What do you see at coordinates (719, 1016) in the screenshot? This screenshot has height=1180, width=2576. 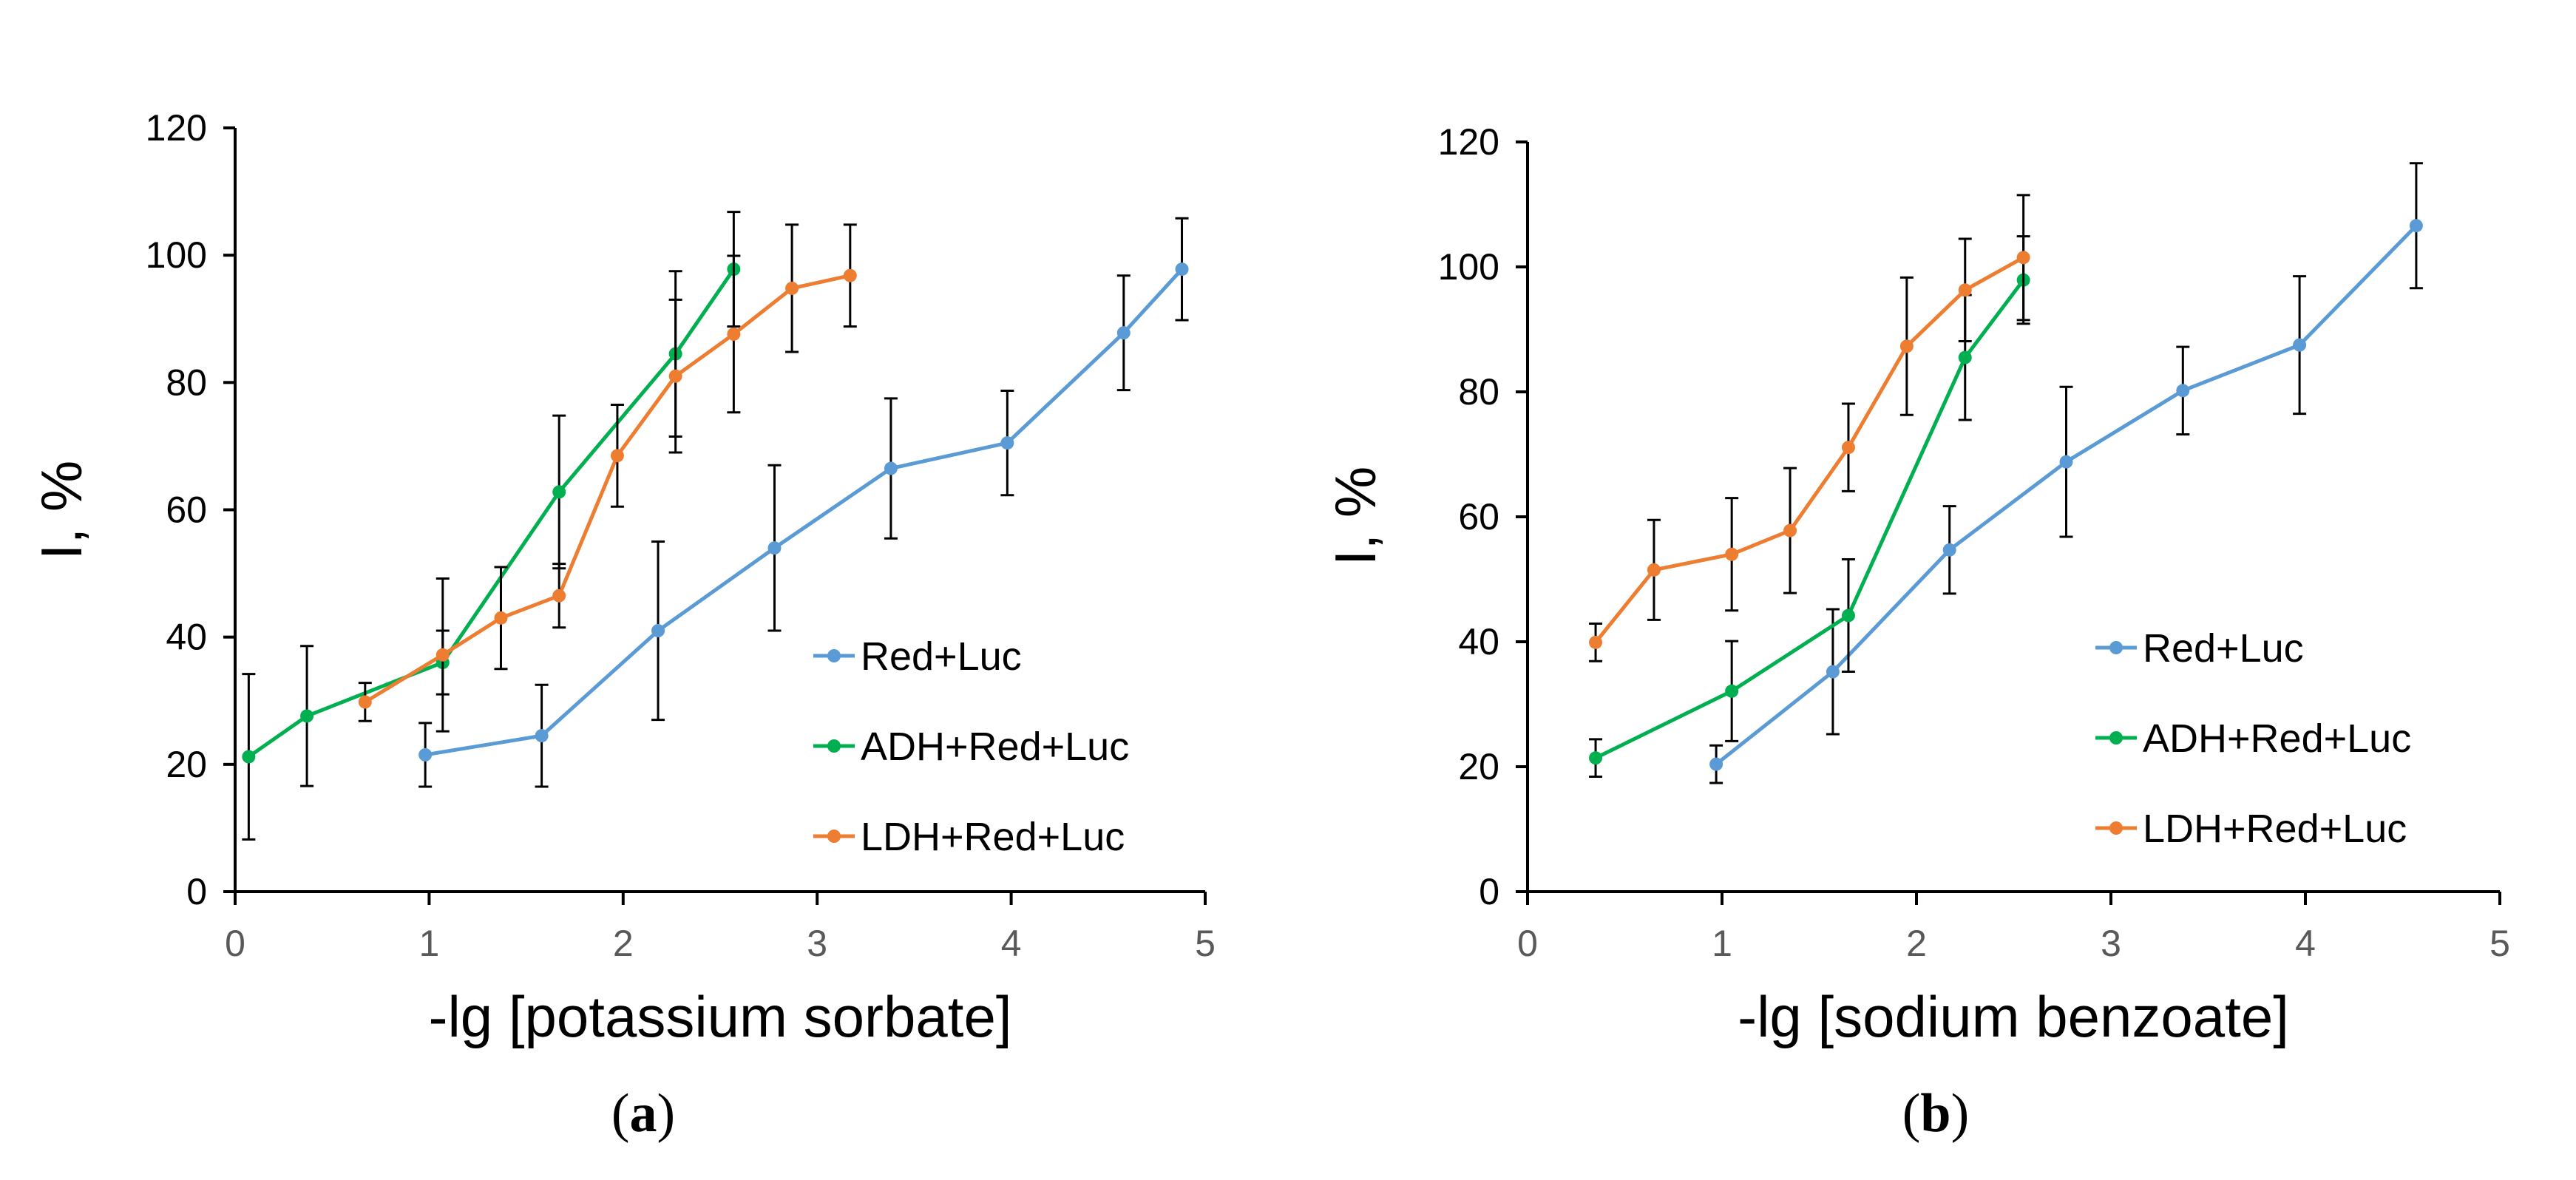 I see `x-axis-label: -lg [potassium sorbate]` at bounding box center [719, 1016].